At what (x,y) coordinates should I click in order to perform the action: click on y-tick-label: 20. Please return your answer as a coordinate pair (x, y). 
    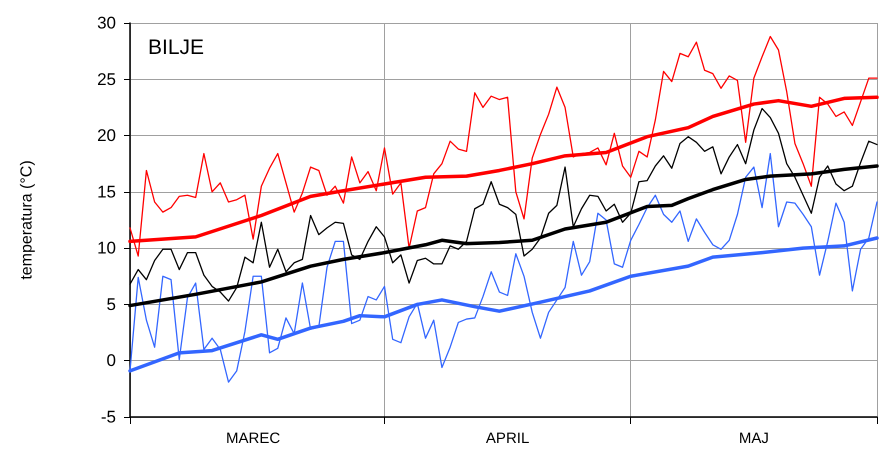
    Looking at the image, I should click on (106, 136).